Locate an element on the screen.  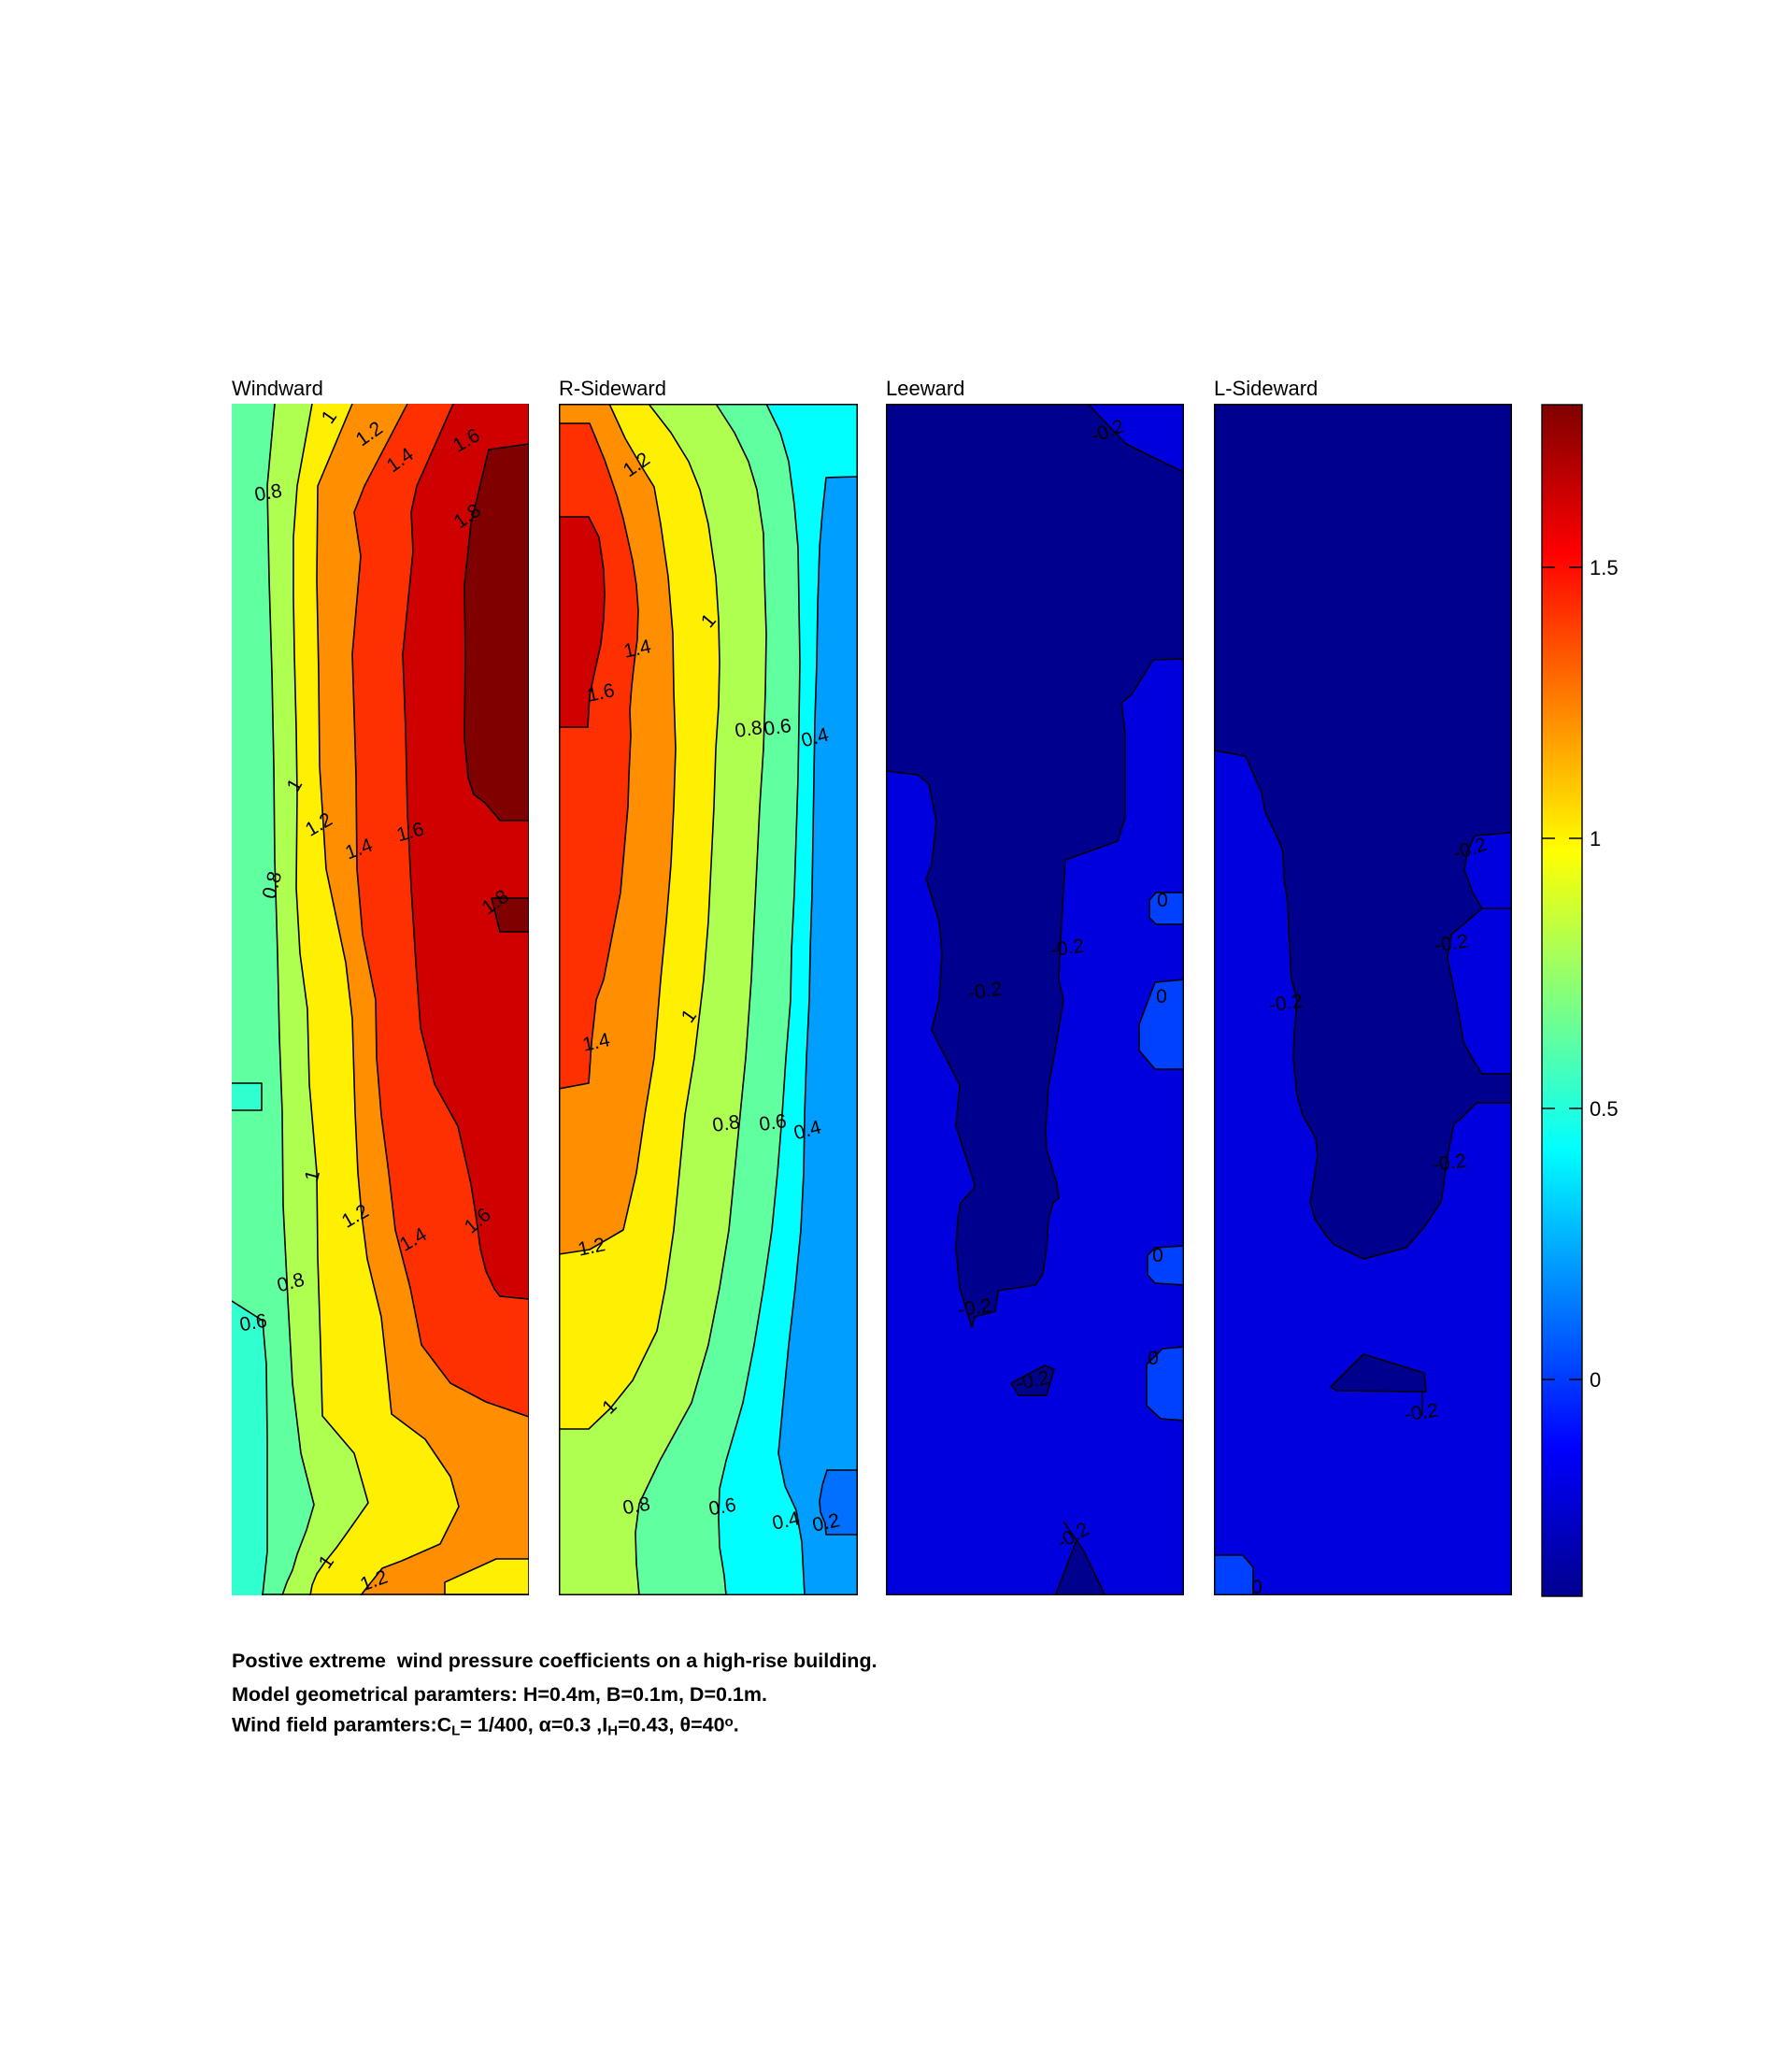
svg-text: 1.5 is located at coordinates (1604, 567).